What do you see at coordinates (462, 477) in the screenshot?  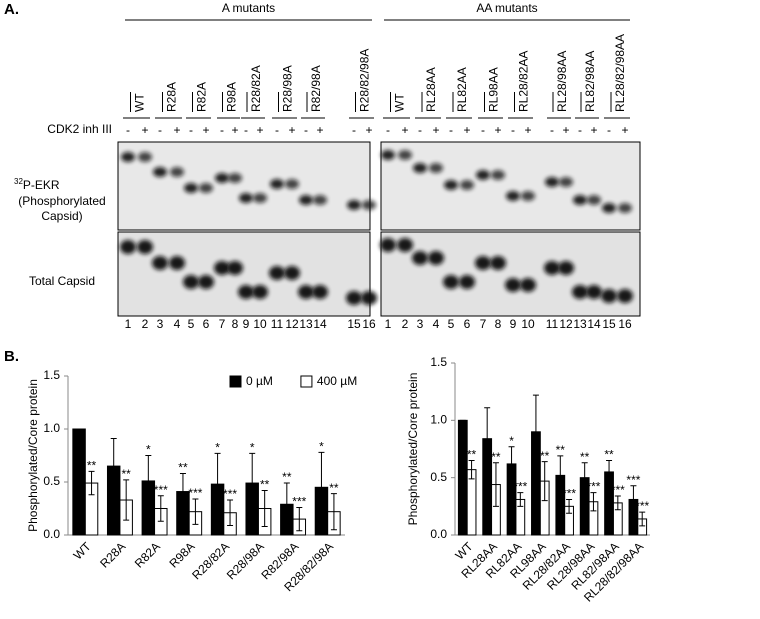 I see `bar` at bounding box center [462, 477].